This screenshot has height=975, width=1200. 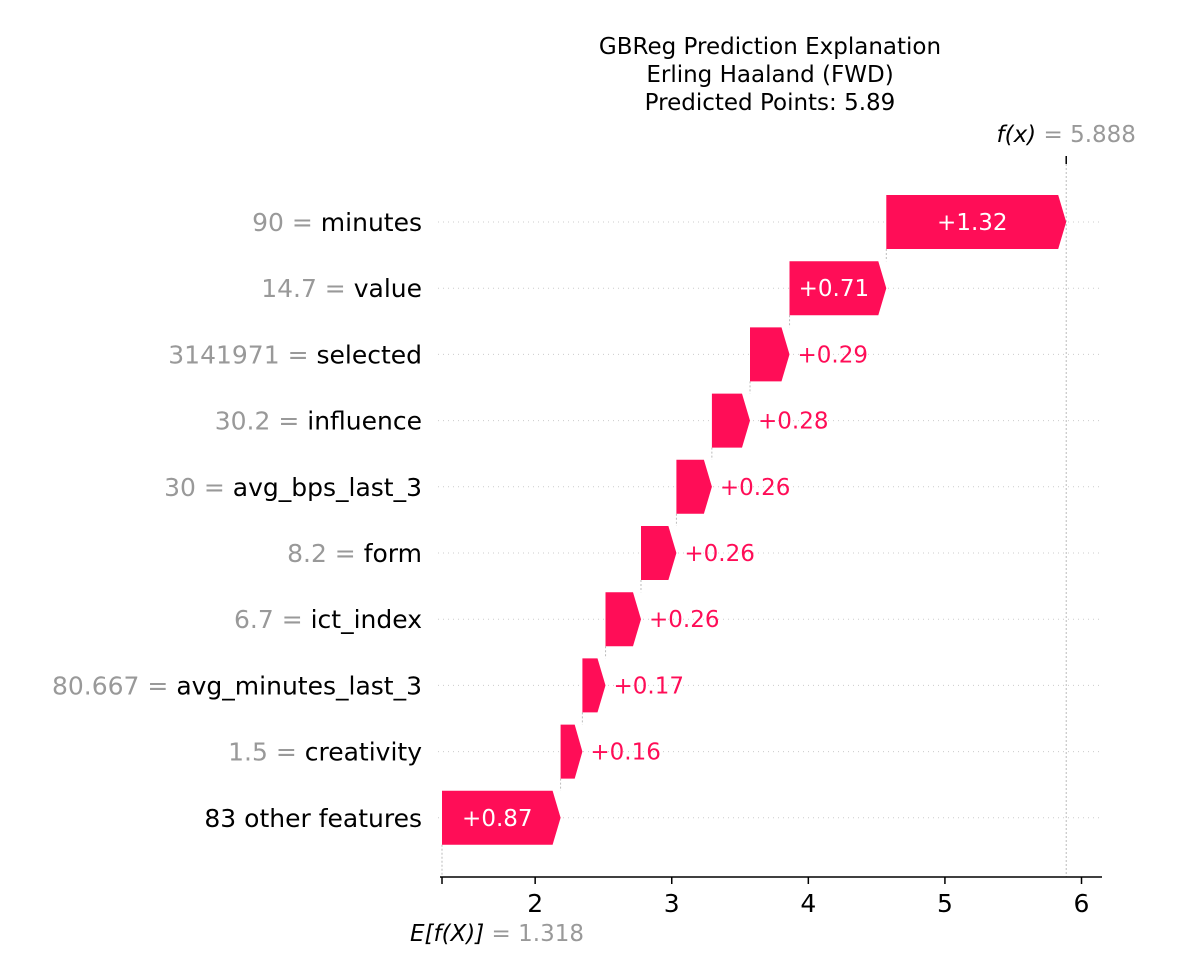 What do you see at coordinates (248, 752) in the screenshot?
I see `feature-value: 1.5` at bounding box center [248, 752].